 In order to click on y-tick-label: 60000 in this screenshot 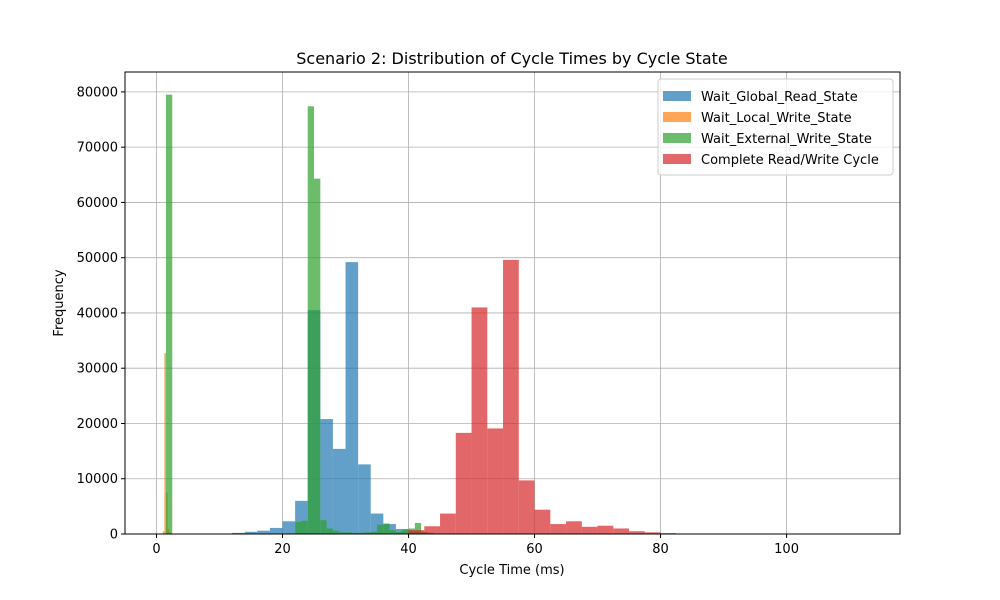, I will do `click(97, 203)`.